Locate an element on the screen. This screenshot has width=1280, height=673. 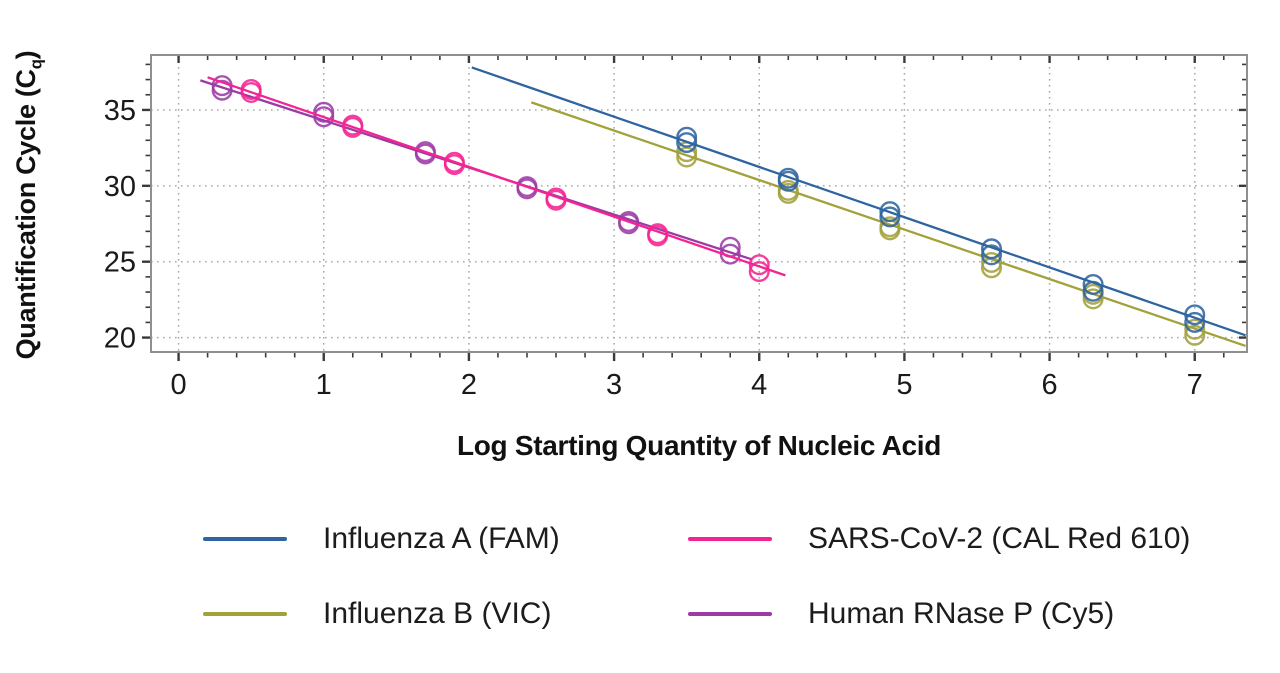
legend-item-human-rnase-p: Human RNase P (Cy5) is located at coordinates (939, 614).